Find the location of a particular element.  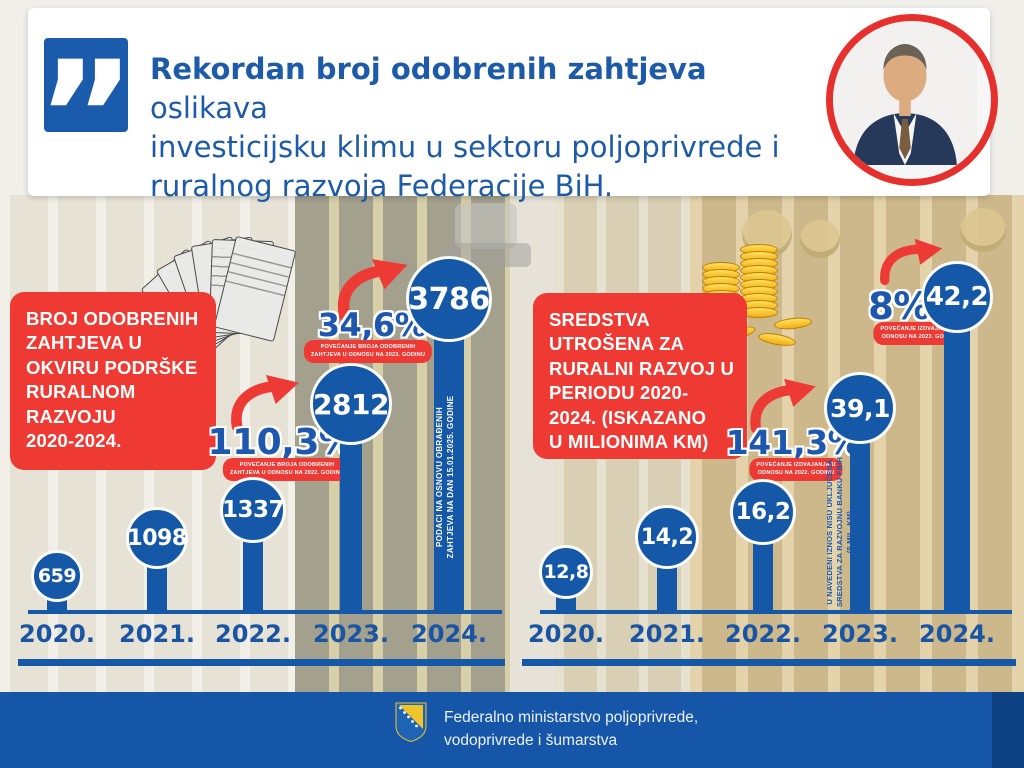

tractor-photo is located at coordinates (486, 226).